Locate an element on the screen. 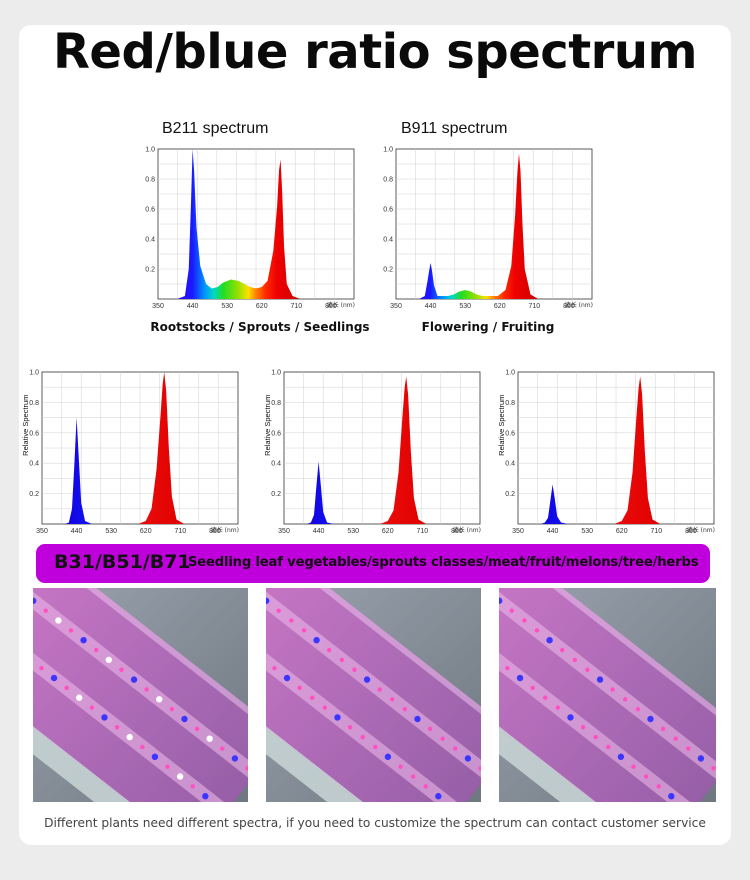 This screenshot has height=880, width=750. y-tick-label: 0.6 is located at coordinates (388, 210).